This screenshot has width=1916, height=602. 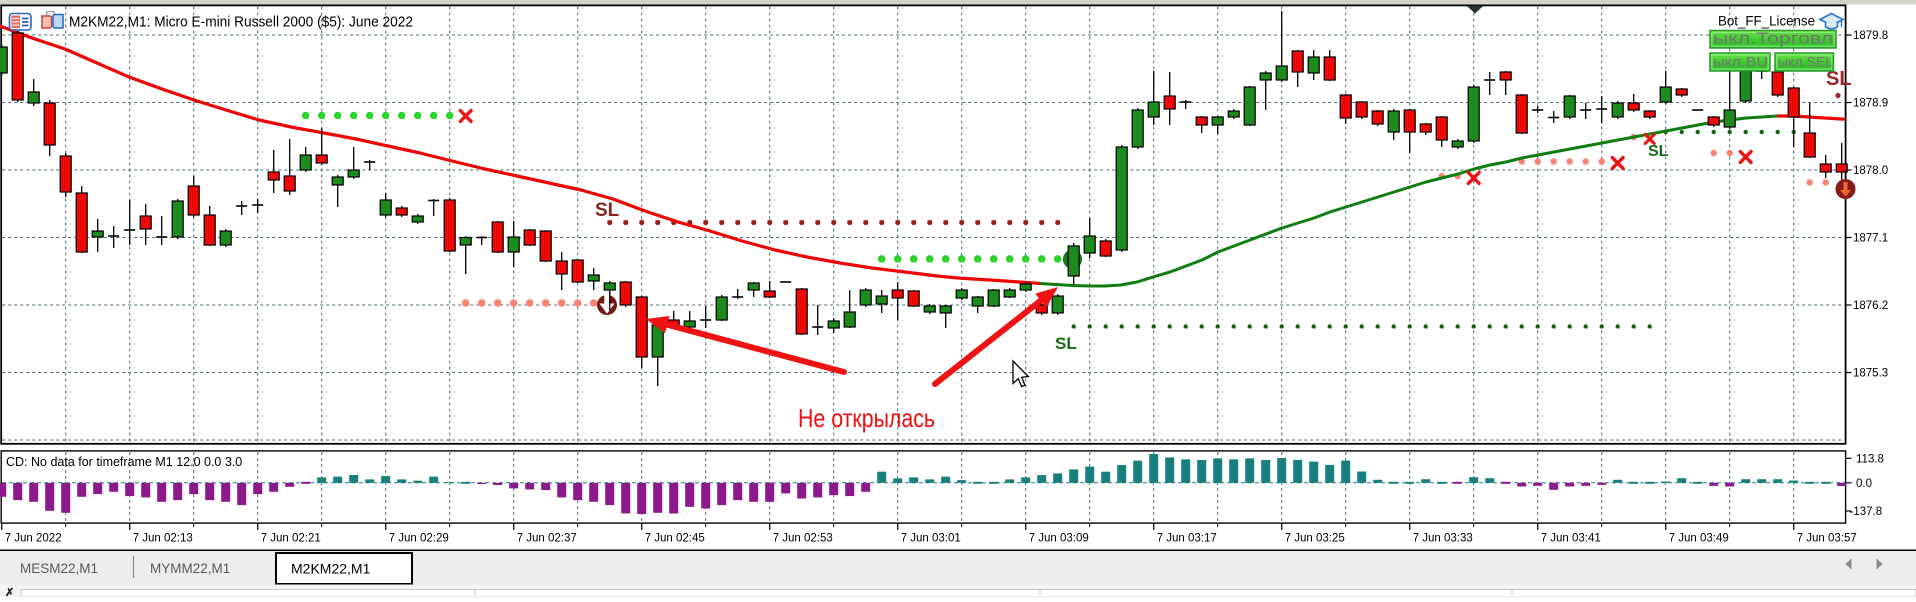 What do you see at coordinates (1571, 539) in the screenshot?
I see `svg-text: 7 Jun 03:41` at bounding box center [1571, 539].